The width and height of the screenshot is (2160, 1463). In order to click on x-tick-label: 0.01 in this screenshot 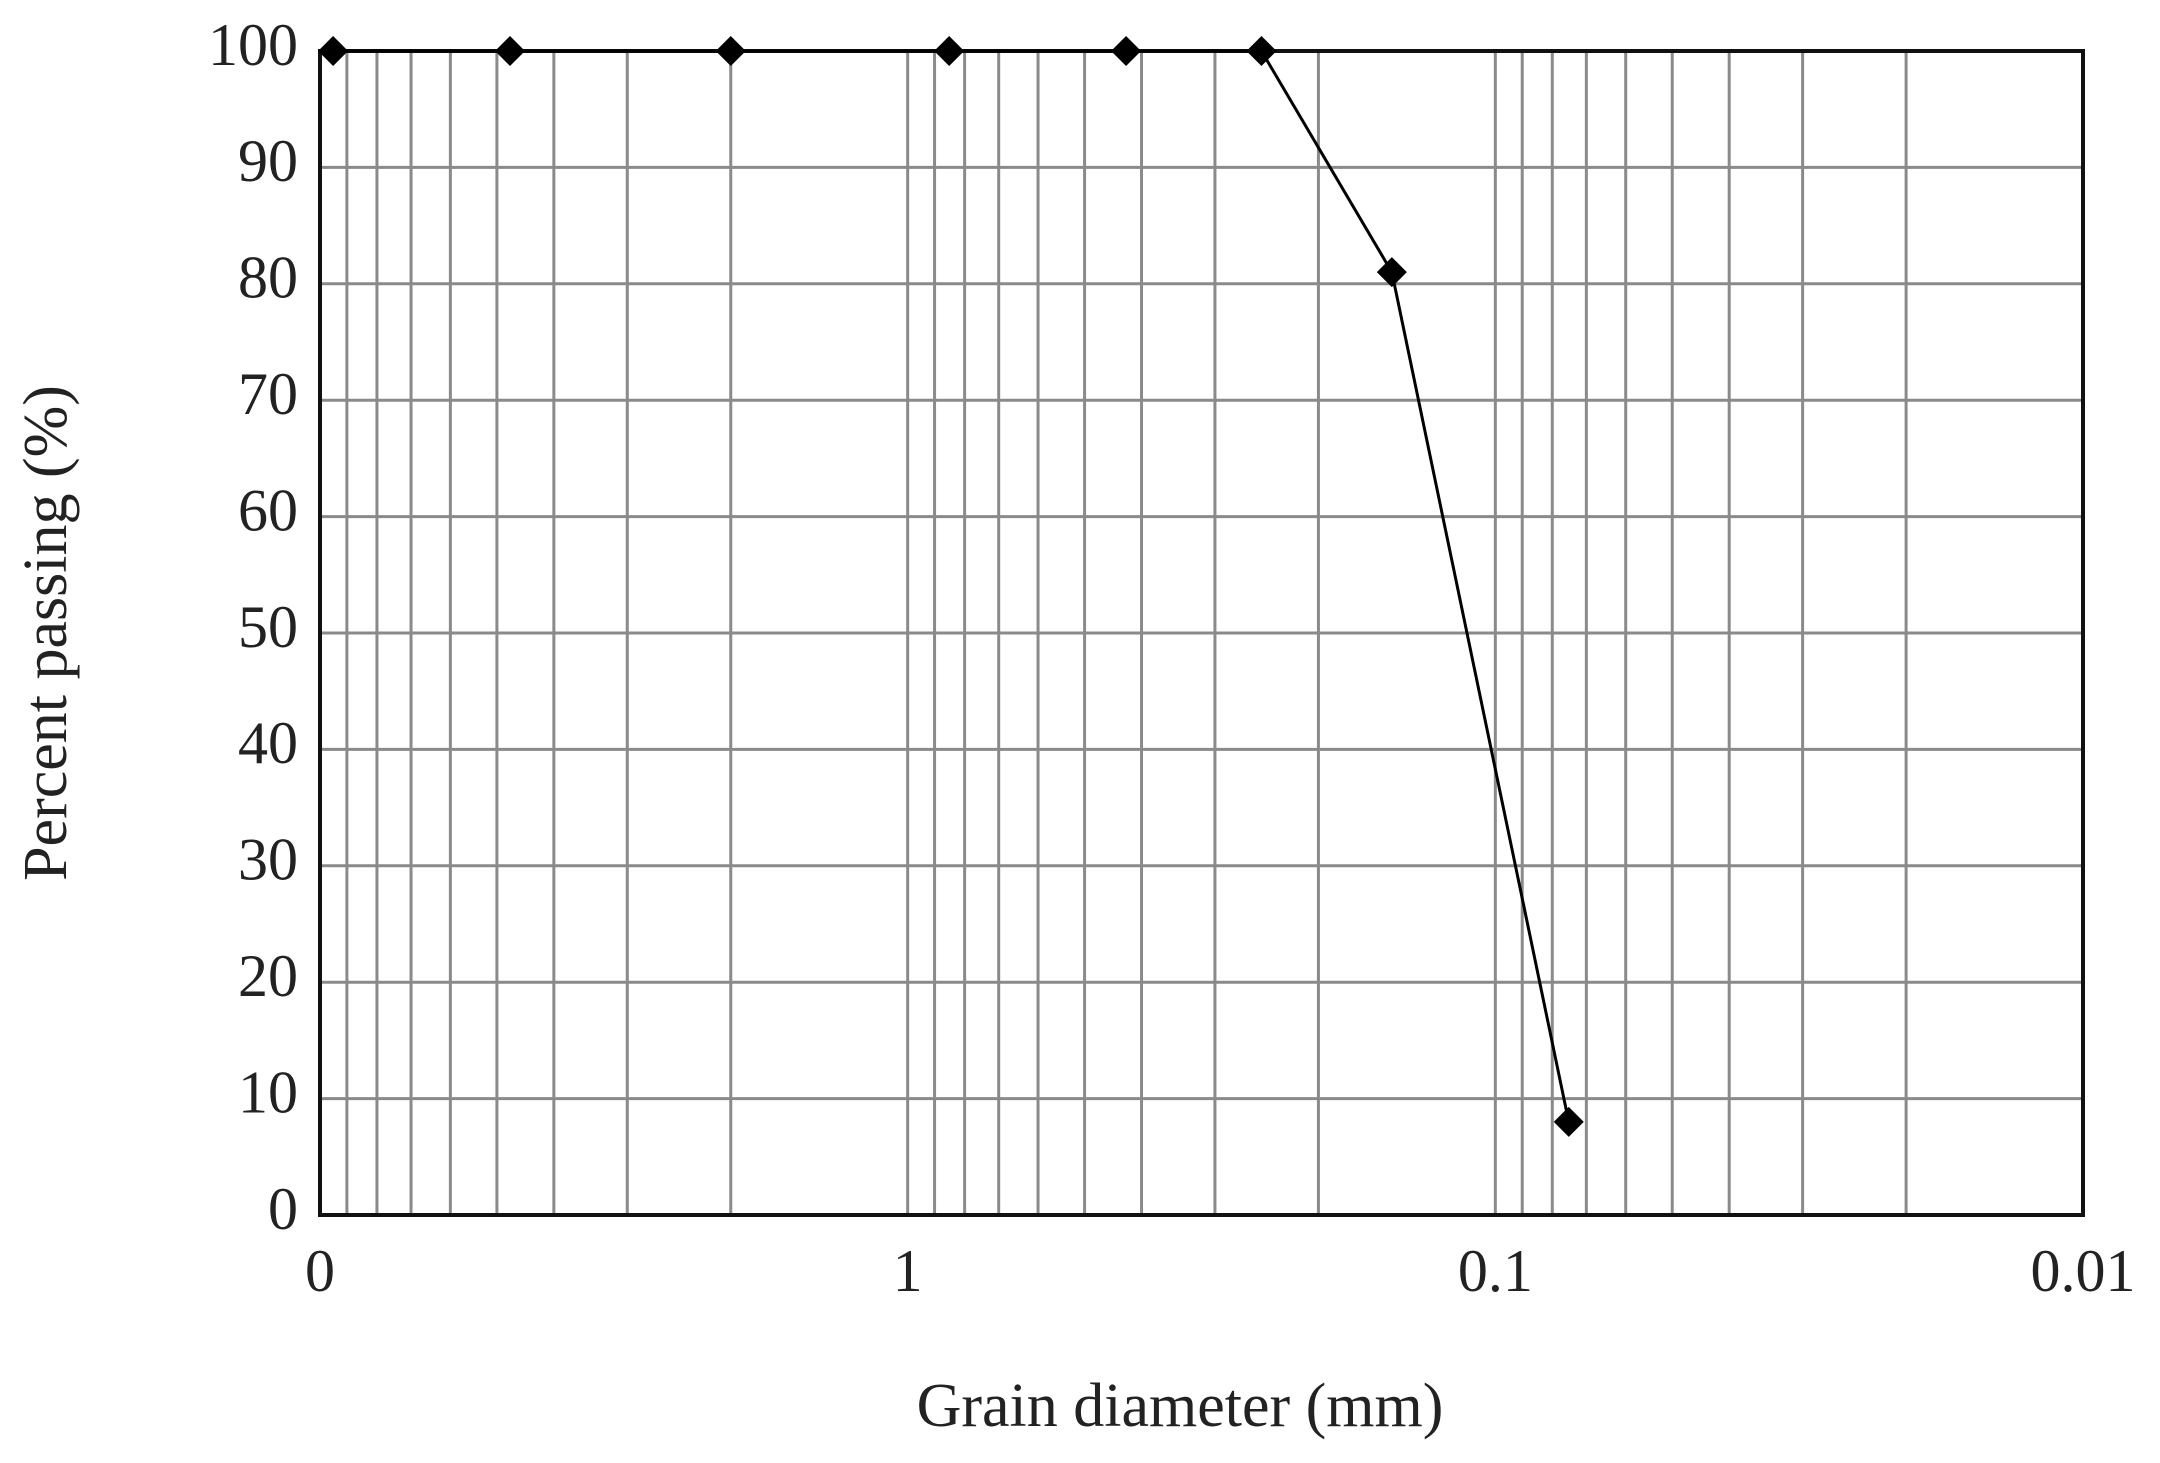, I will do `click(2083, 1271)`.